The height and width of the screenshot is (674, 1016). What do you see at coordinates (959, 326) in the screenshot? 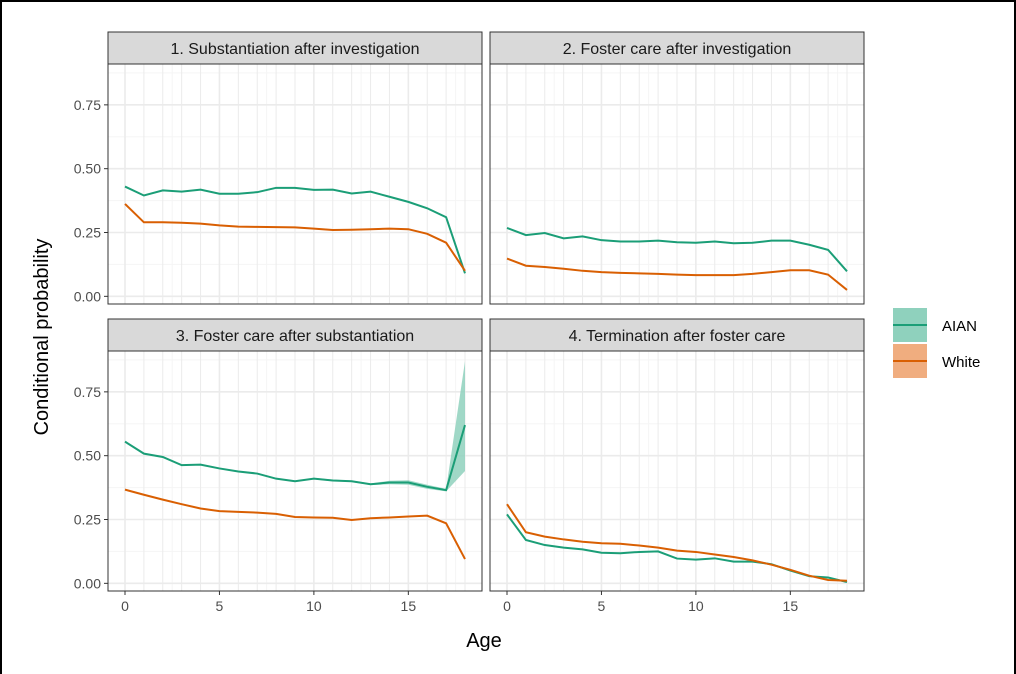
I see `legend-label-aian: AIAN` at bounding box center [959, 326].